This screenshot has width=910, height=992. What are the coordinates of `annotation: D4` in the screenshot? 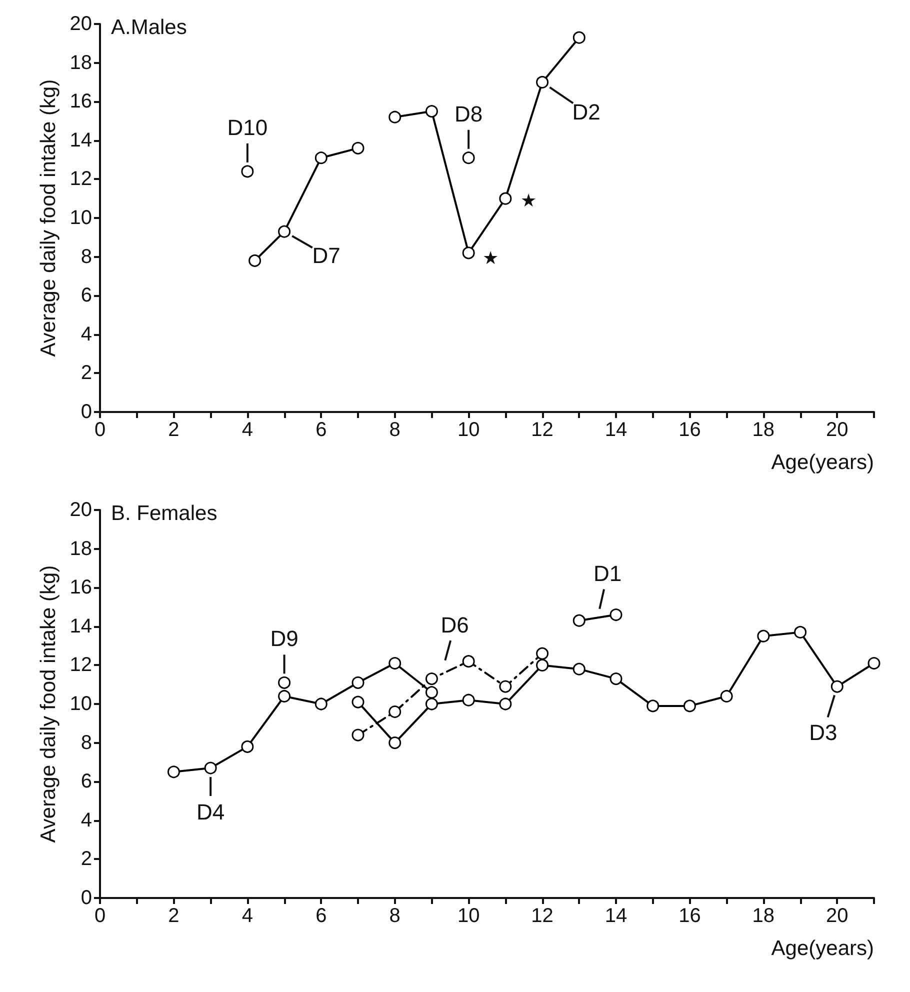 It's located at (210, 812).